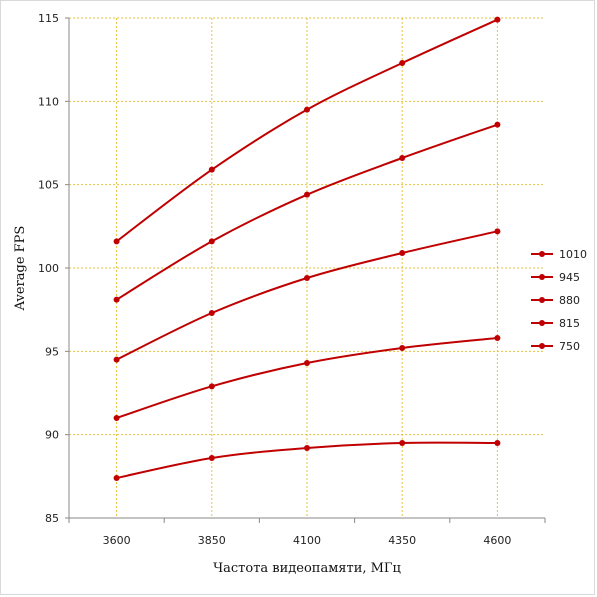 This screenshot has width=597, height=597. I want to click on legend: 1010 945 880 815 750, so click(559, 300).